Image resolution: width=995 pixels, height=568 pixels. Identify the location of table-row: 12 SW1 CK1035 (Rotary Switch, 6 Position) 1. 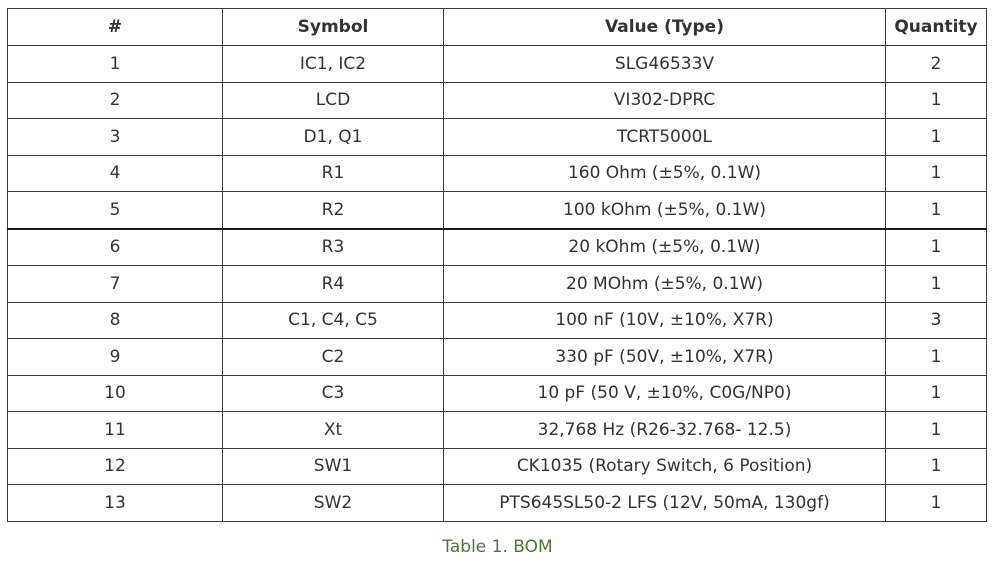
(497, 466).